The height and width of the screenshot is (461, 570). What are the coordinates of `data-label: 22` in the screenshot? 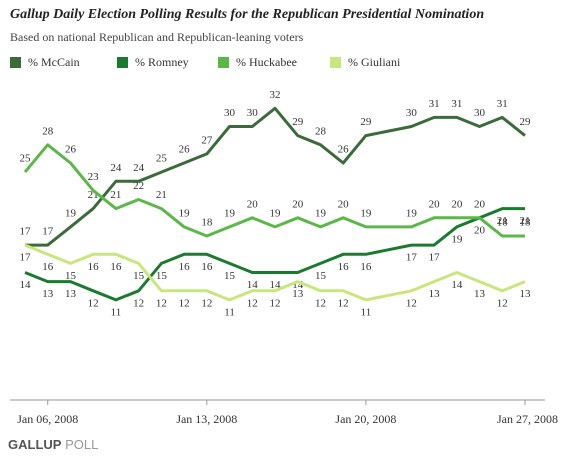 It's located at (138, 186).